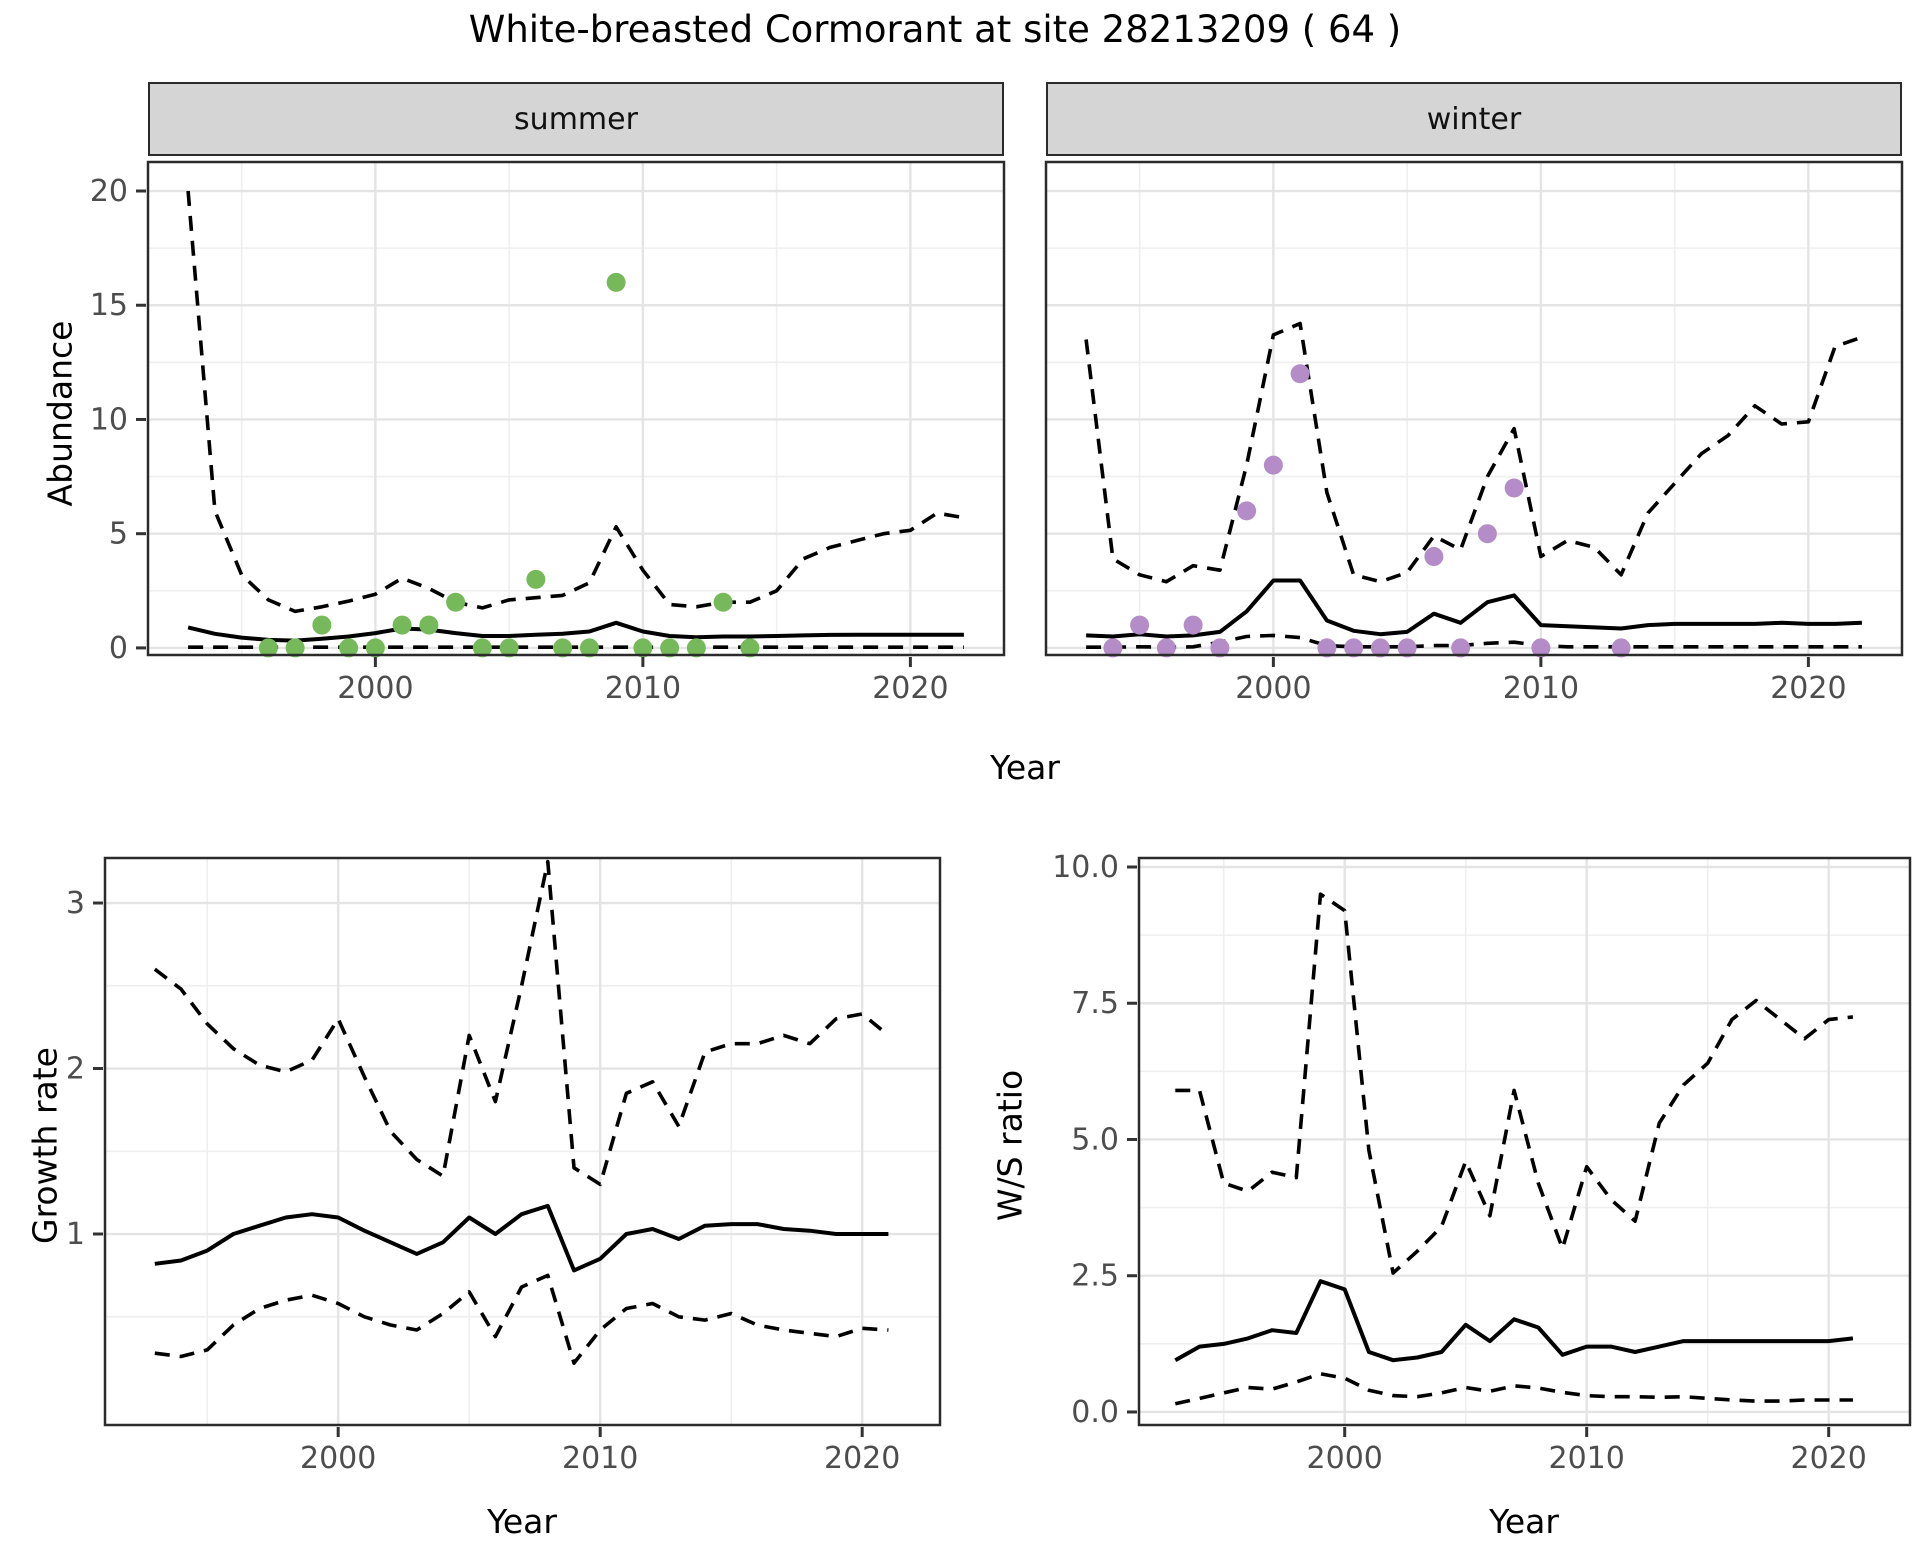  What do you see at coordinates (1095, 1003) in the screenshot?
I see `y-tick-label: 7.5` at bounding box center [1095, 1003].